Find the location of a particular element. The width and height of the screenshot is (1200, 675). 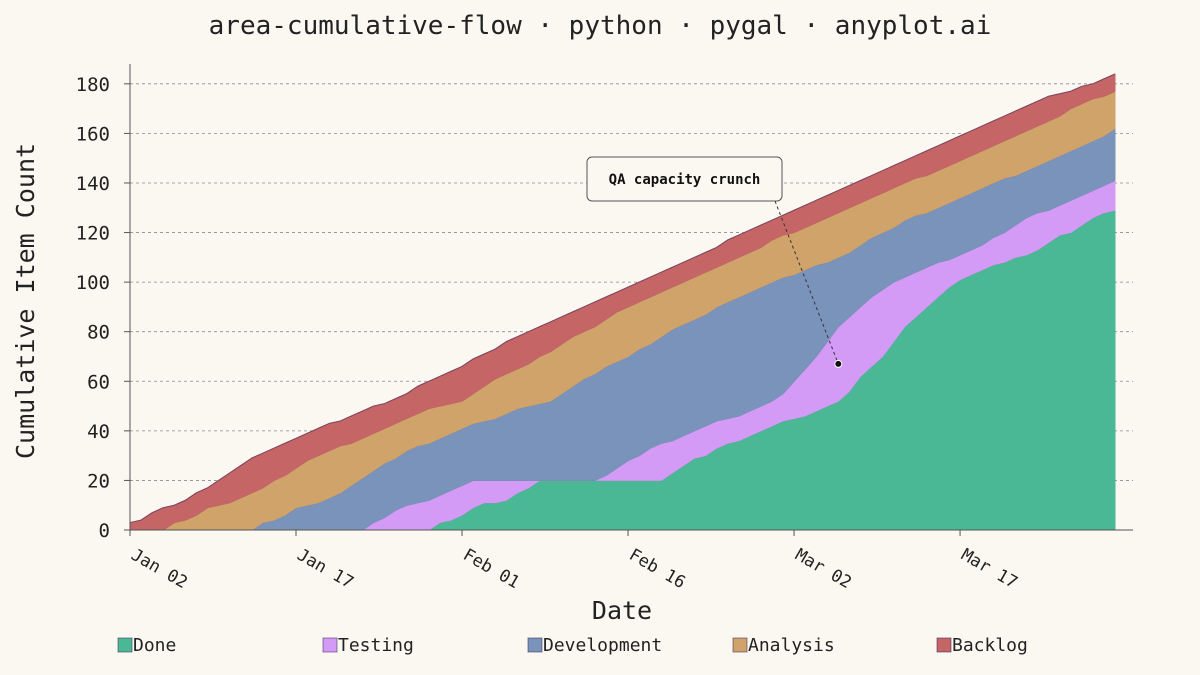

legend-label: Development is located at coordinates (602, 645).